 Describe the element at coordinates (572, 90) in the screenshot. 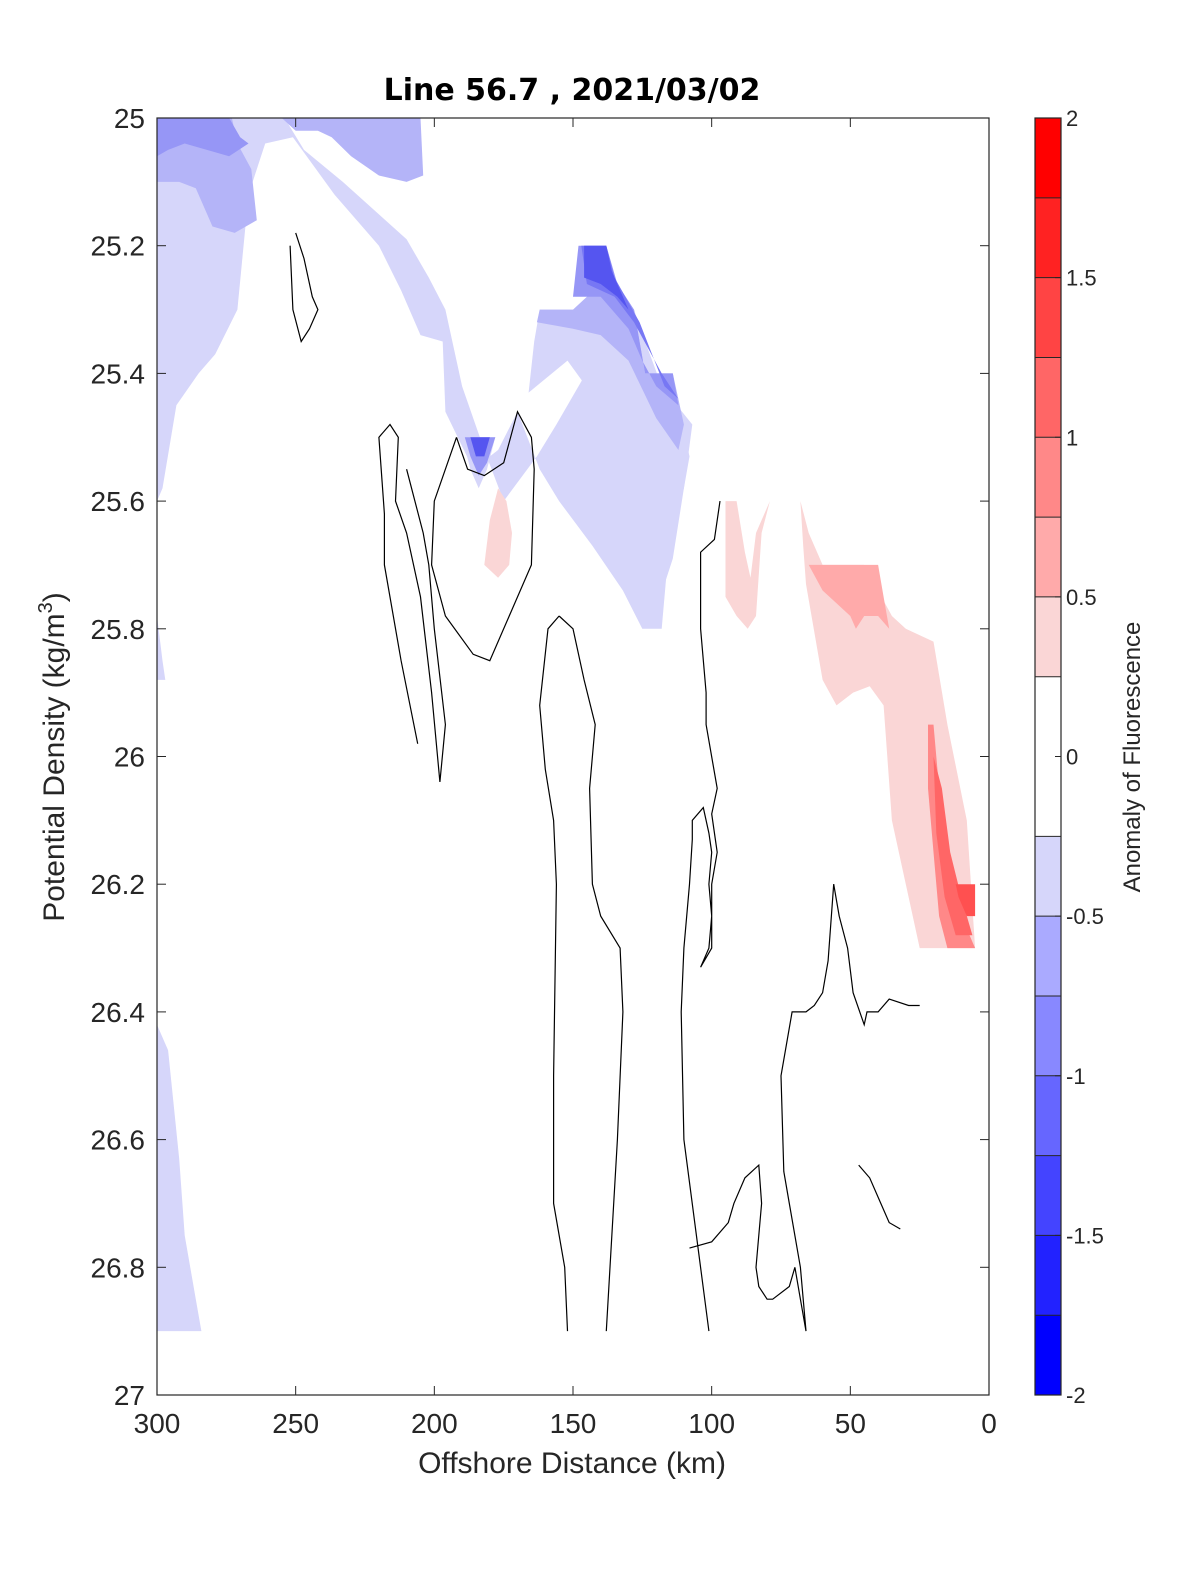

I see `chart-title: Line 56.7 , 2021/03/02` at that location.